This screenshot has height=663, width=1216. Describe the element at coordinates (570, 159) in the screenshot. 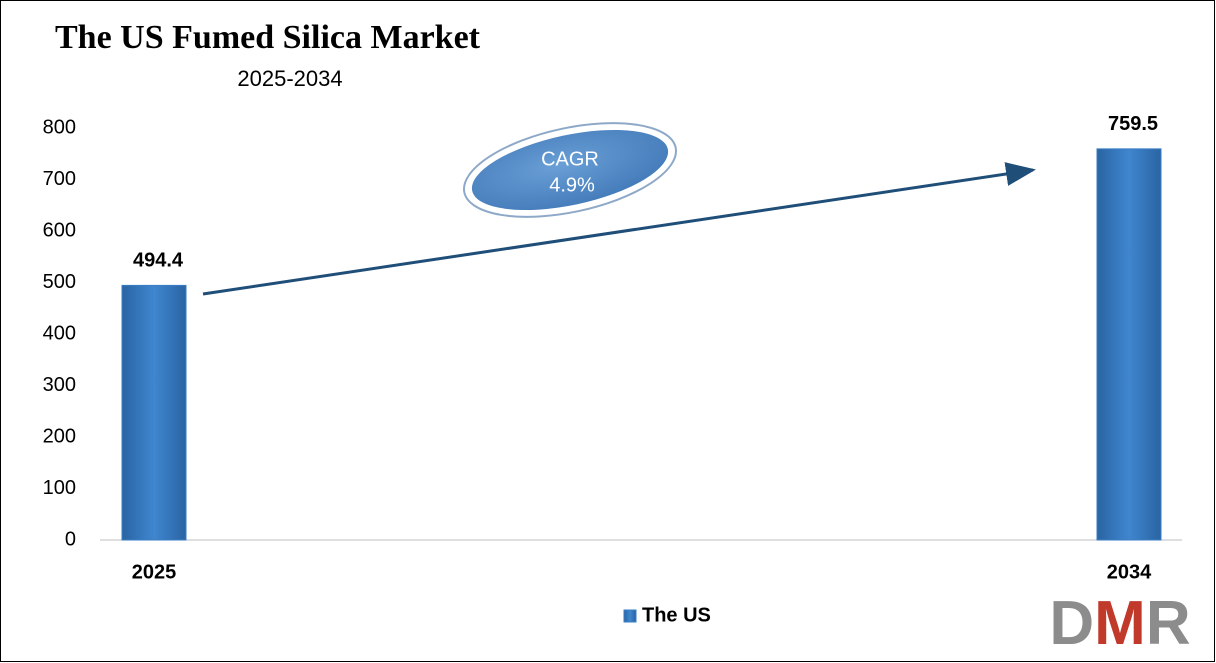

I see `annotation: CAGR` at that location.